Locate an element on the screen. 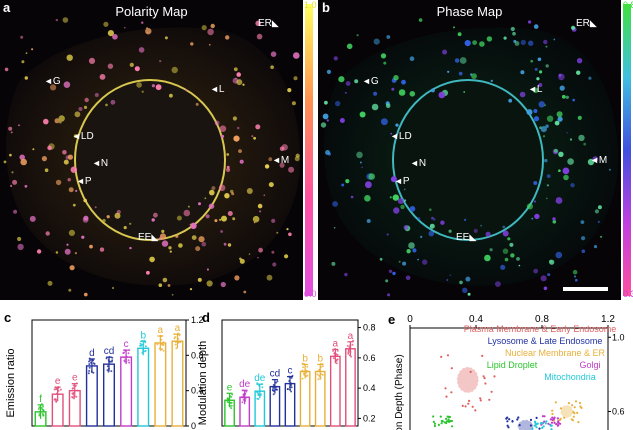 The height and width of the screenshot is (430, 633). polarity-marker-g: ◄G is located at coordinates (52, 81).